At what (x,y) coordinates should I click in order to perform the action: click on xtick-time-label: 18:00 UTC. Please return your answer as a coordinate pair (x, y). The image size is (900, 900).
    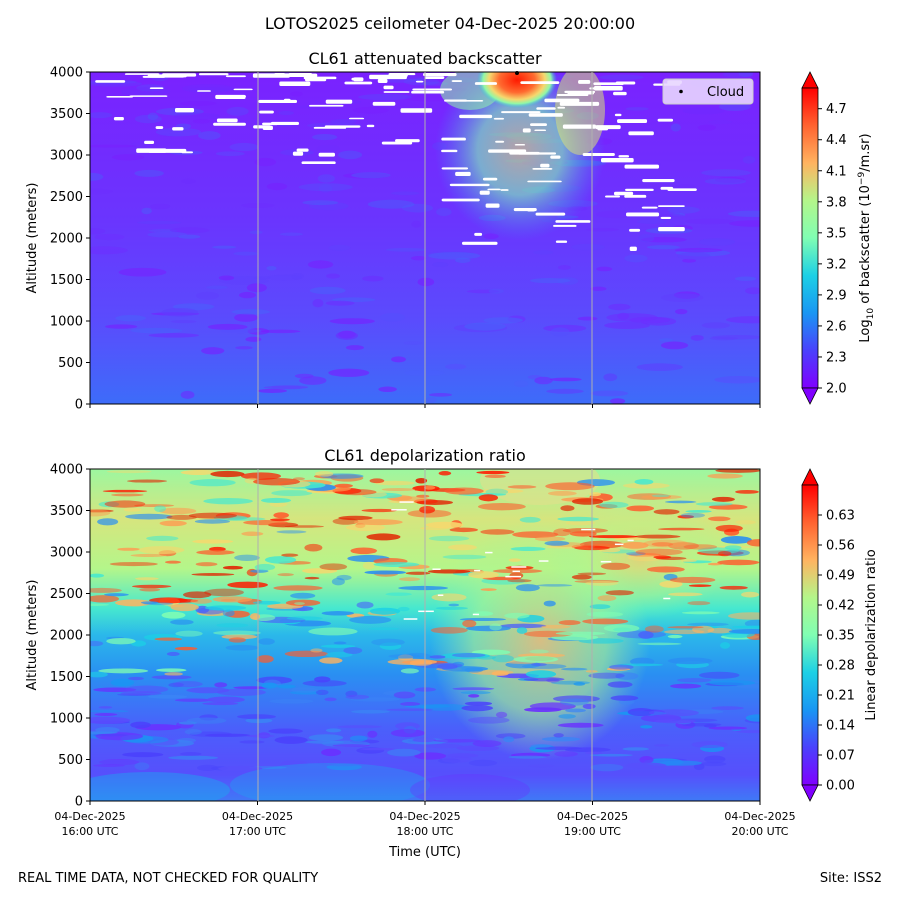
    Looking at the image, I should click on (424, 831).